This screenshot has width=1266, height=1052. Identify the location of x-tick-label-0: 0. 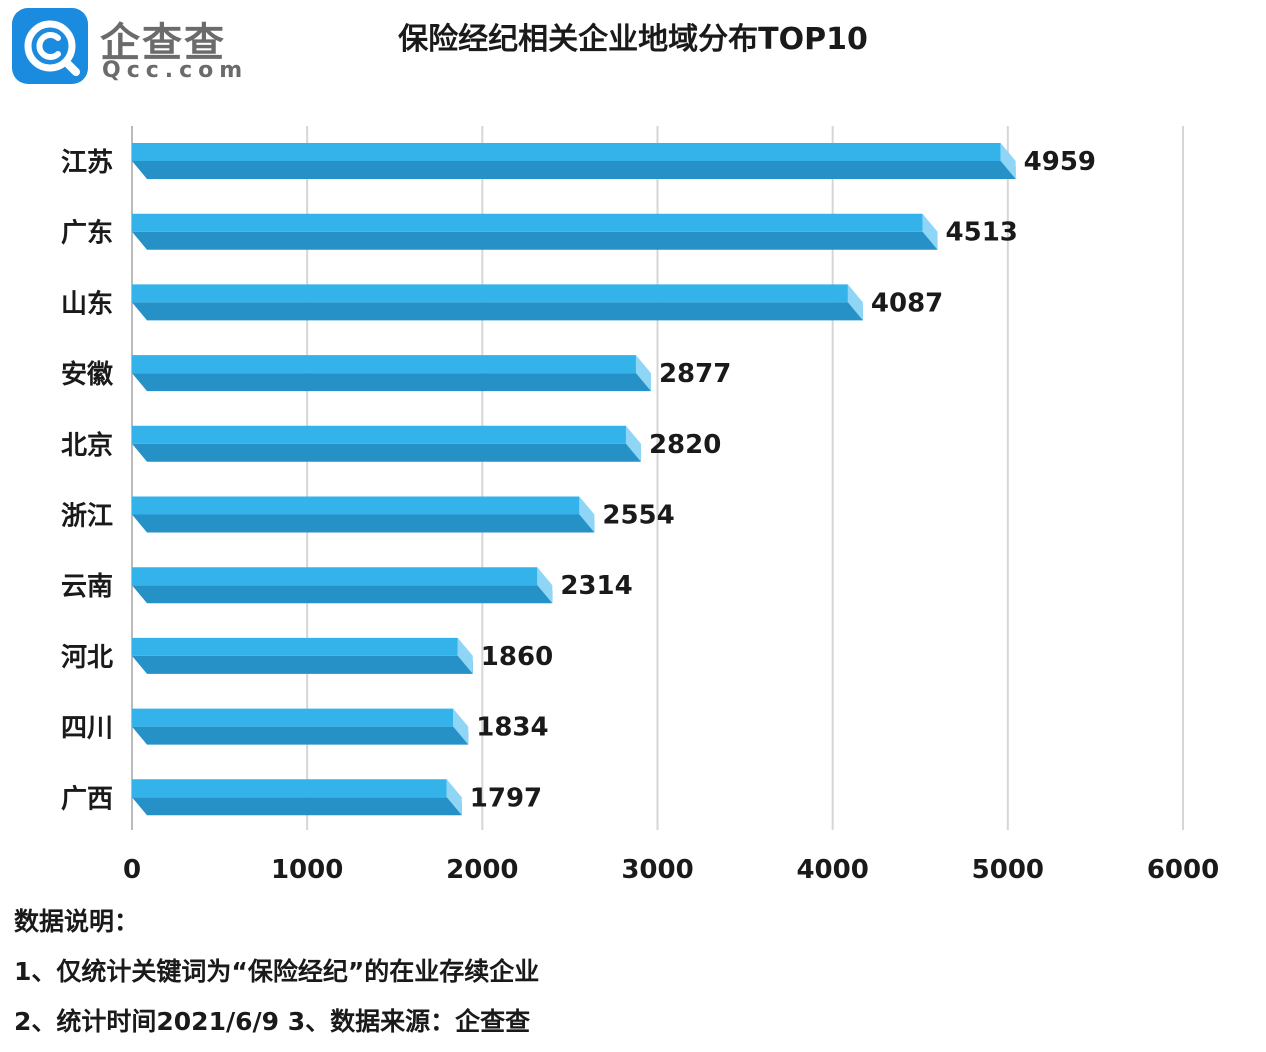
(132, 870).